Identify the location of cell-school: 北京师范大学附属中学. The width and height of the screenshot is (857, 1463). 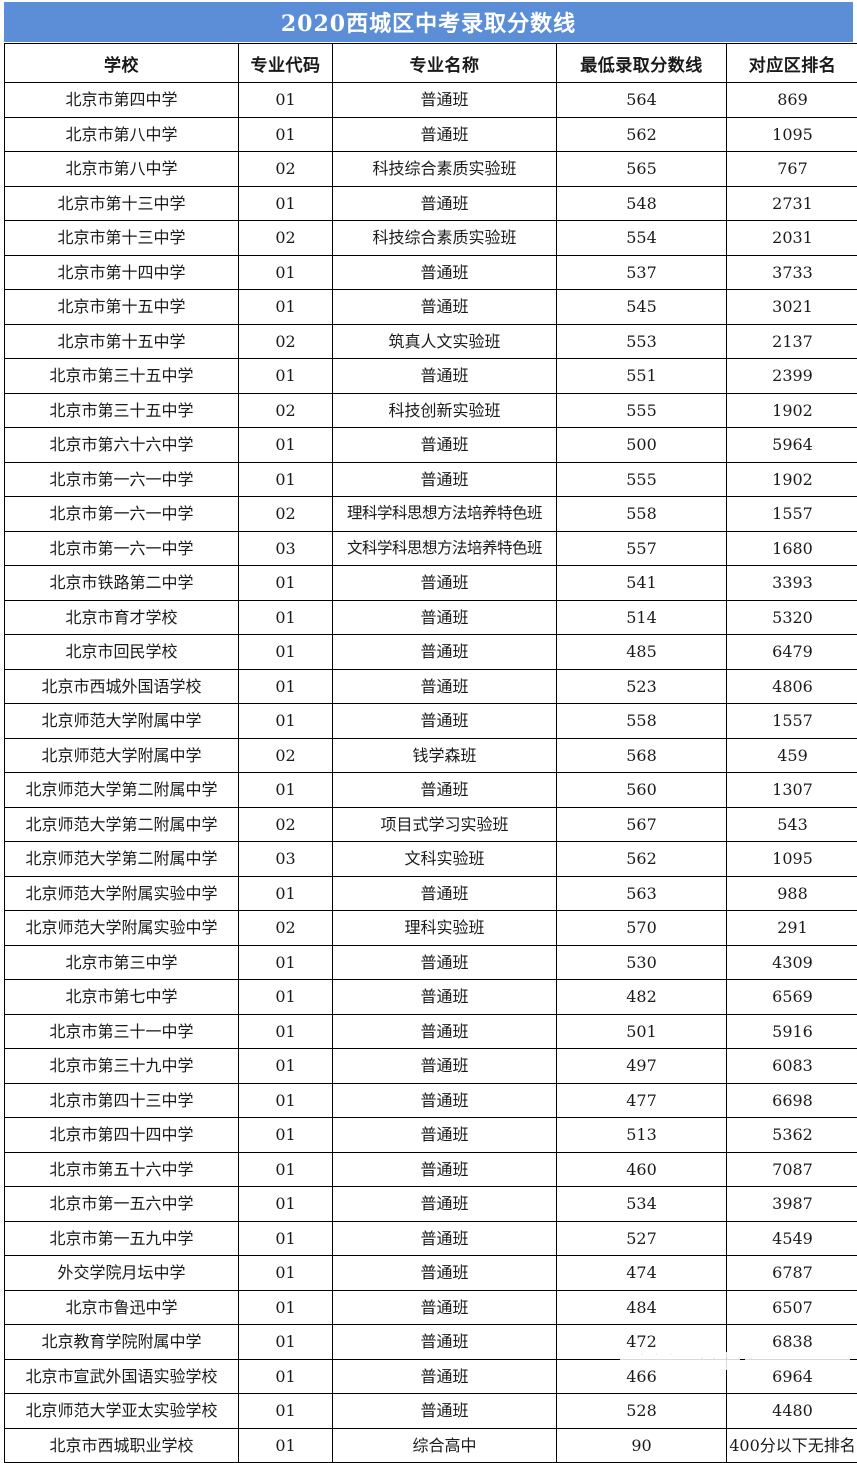
(122, 755).